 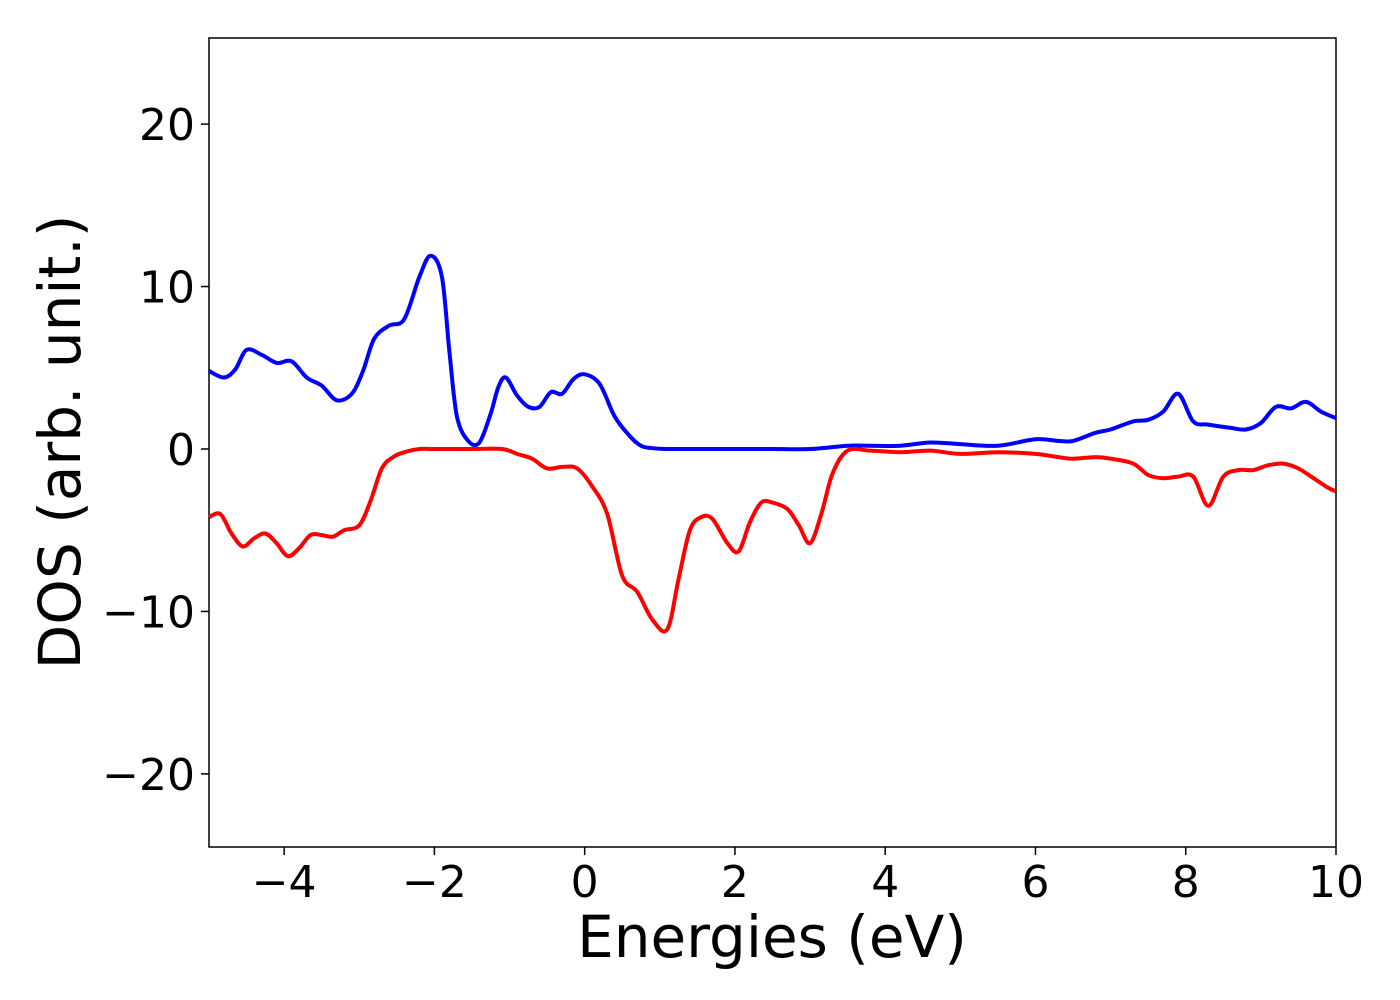 I want to click on x-tick-label: 0, so click(x=585, y=882).